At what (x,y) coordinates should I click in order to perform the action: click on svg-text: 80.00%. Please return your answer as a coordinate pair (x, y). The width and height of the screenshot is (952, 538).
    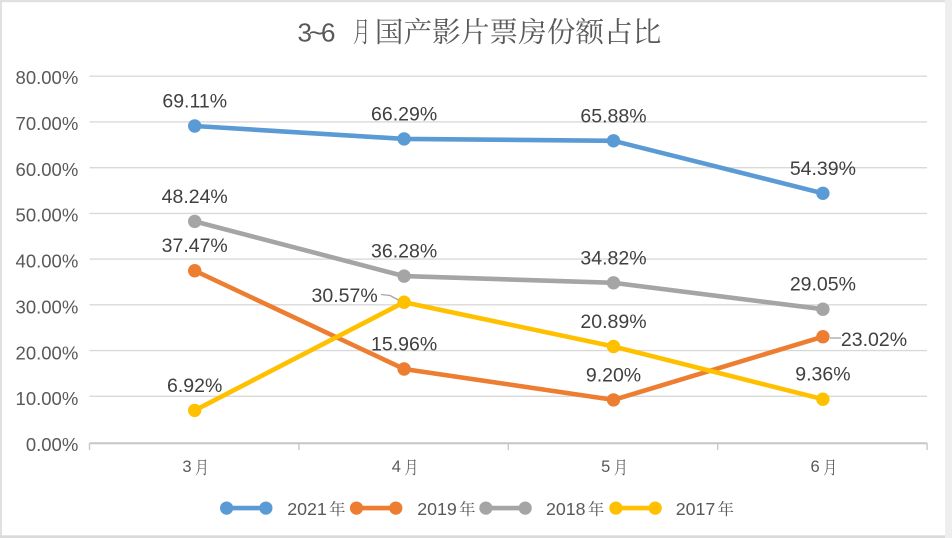
    Looking at the image, I should click on (47, 77).